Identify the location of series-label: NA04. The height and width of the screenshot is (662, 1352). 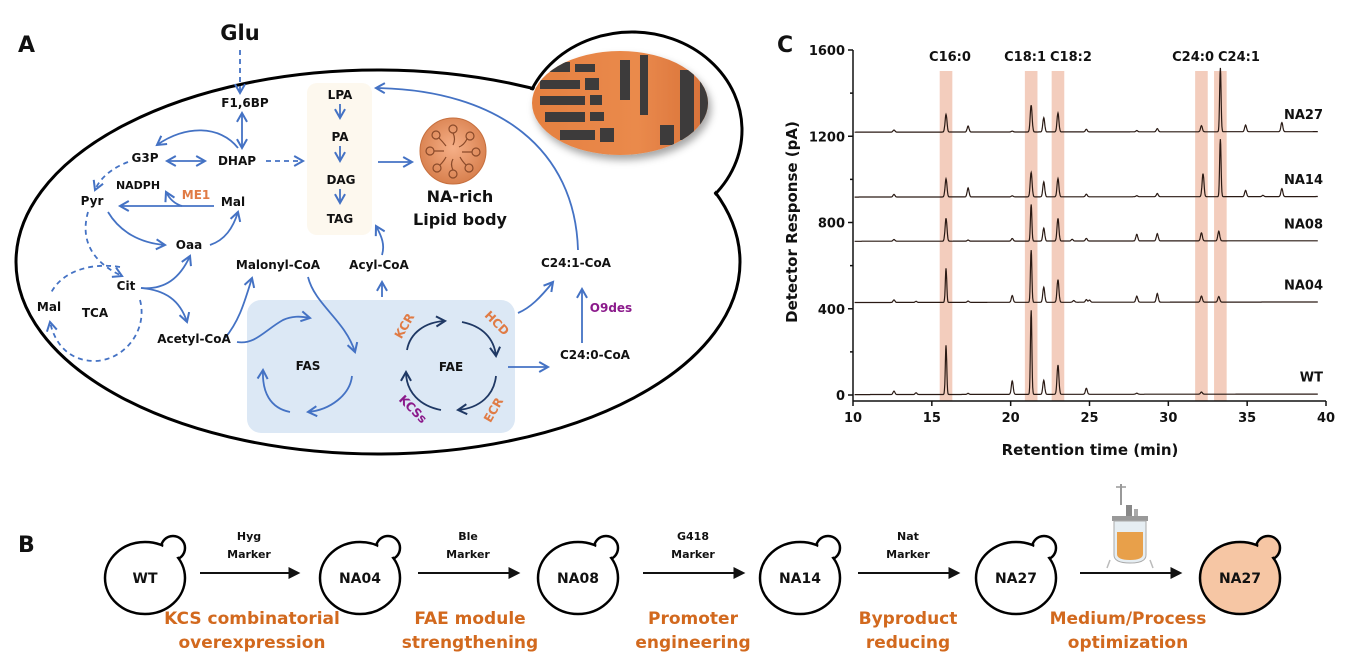
(1303, 285).